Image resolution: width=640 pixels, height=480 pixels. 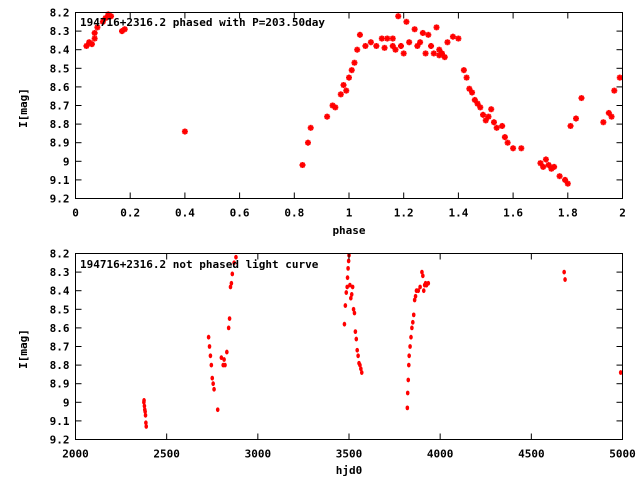 I want to click on phased-x-tick-label: 2, so click(x=622, y=213).